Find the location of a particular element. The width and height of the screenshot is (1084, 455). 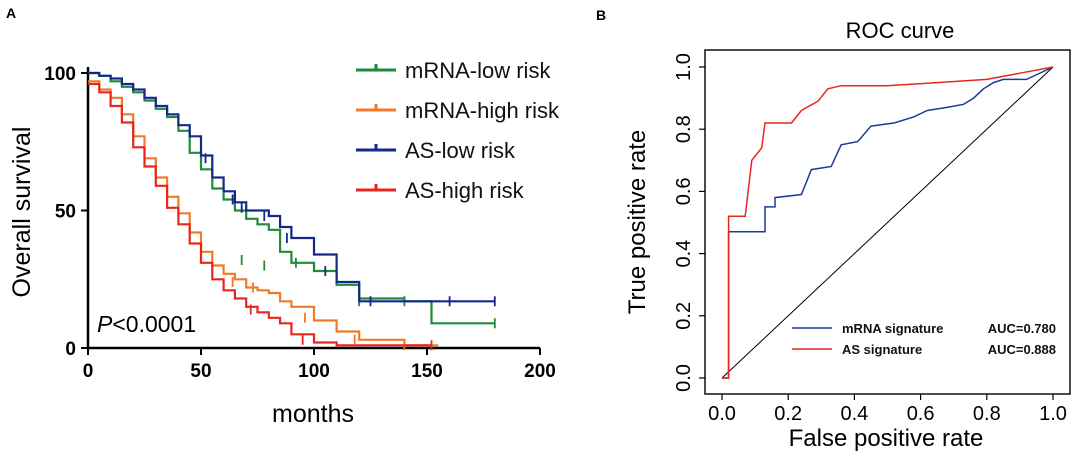

km-y-axis-label: Overall survival is located at coordinates (22, 212).